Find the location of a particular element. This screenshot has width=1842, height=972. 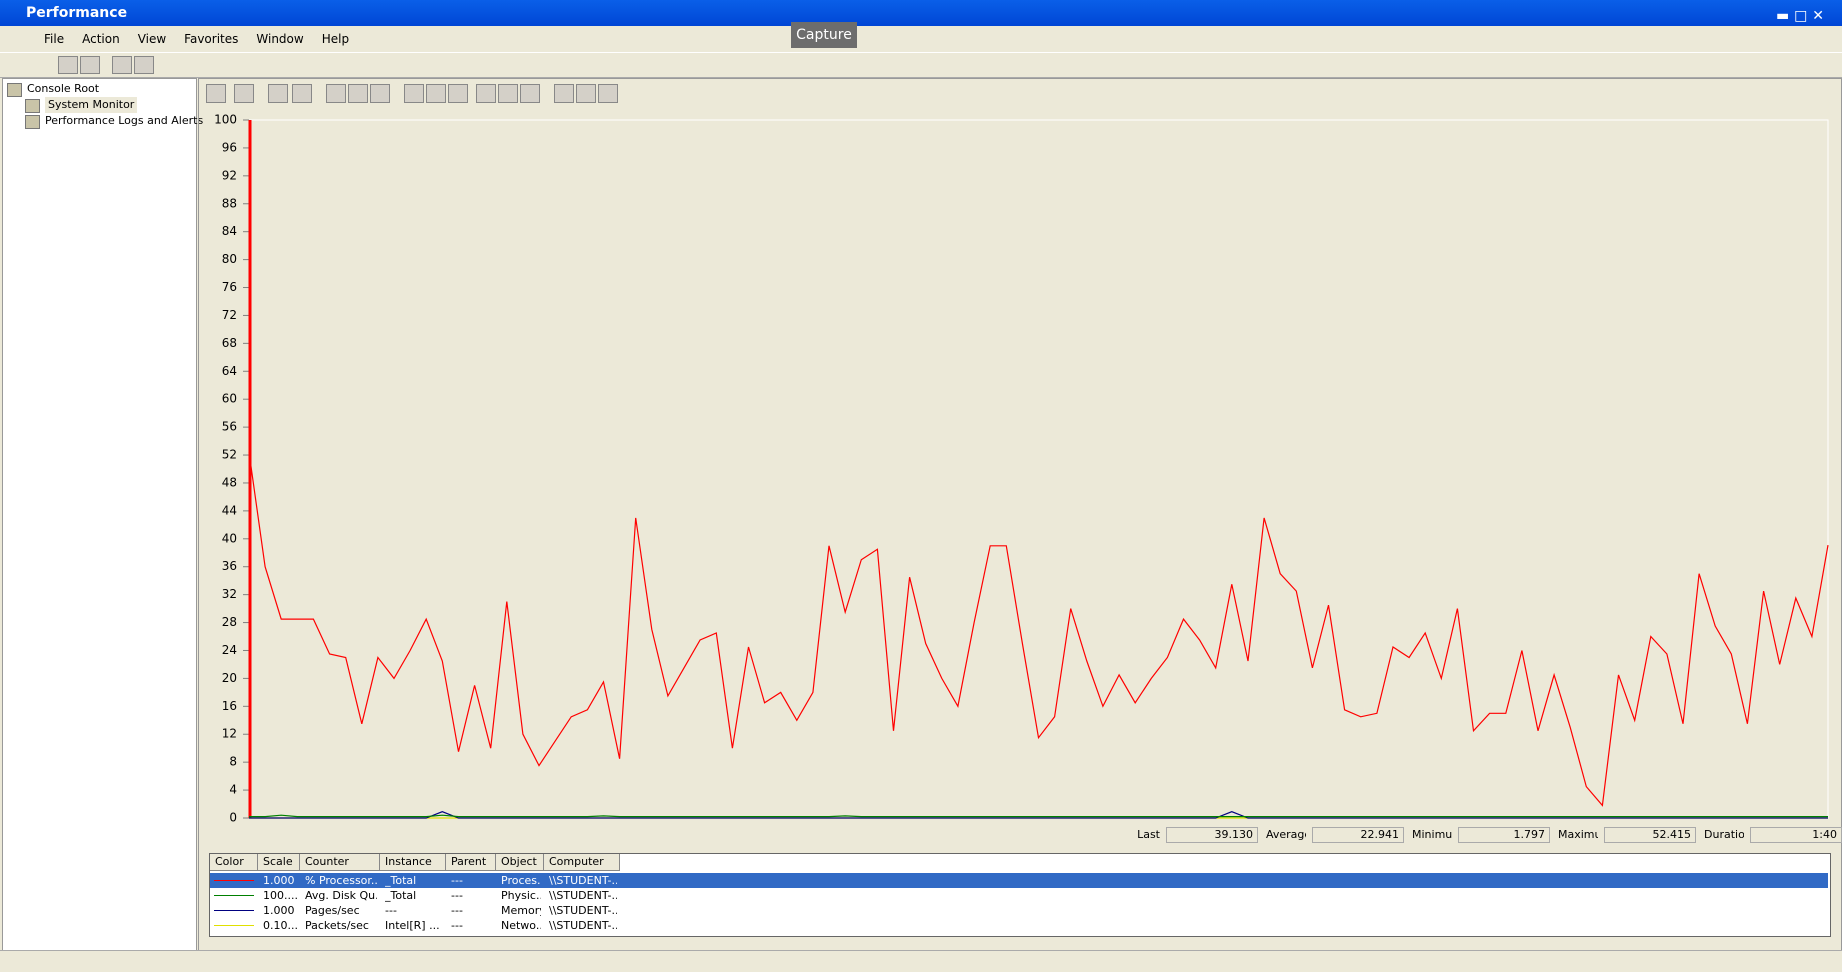

stat-label: Minimum is located at coordinates (1432, 834).